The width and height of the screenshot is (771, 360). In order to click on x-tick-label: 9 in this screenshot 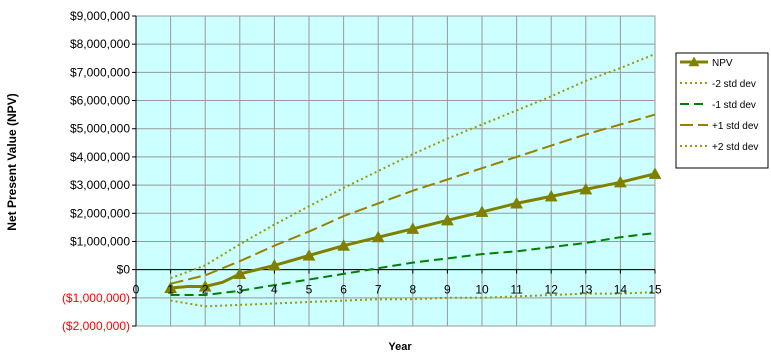, I will do `click(447, 290)`.